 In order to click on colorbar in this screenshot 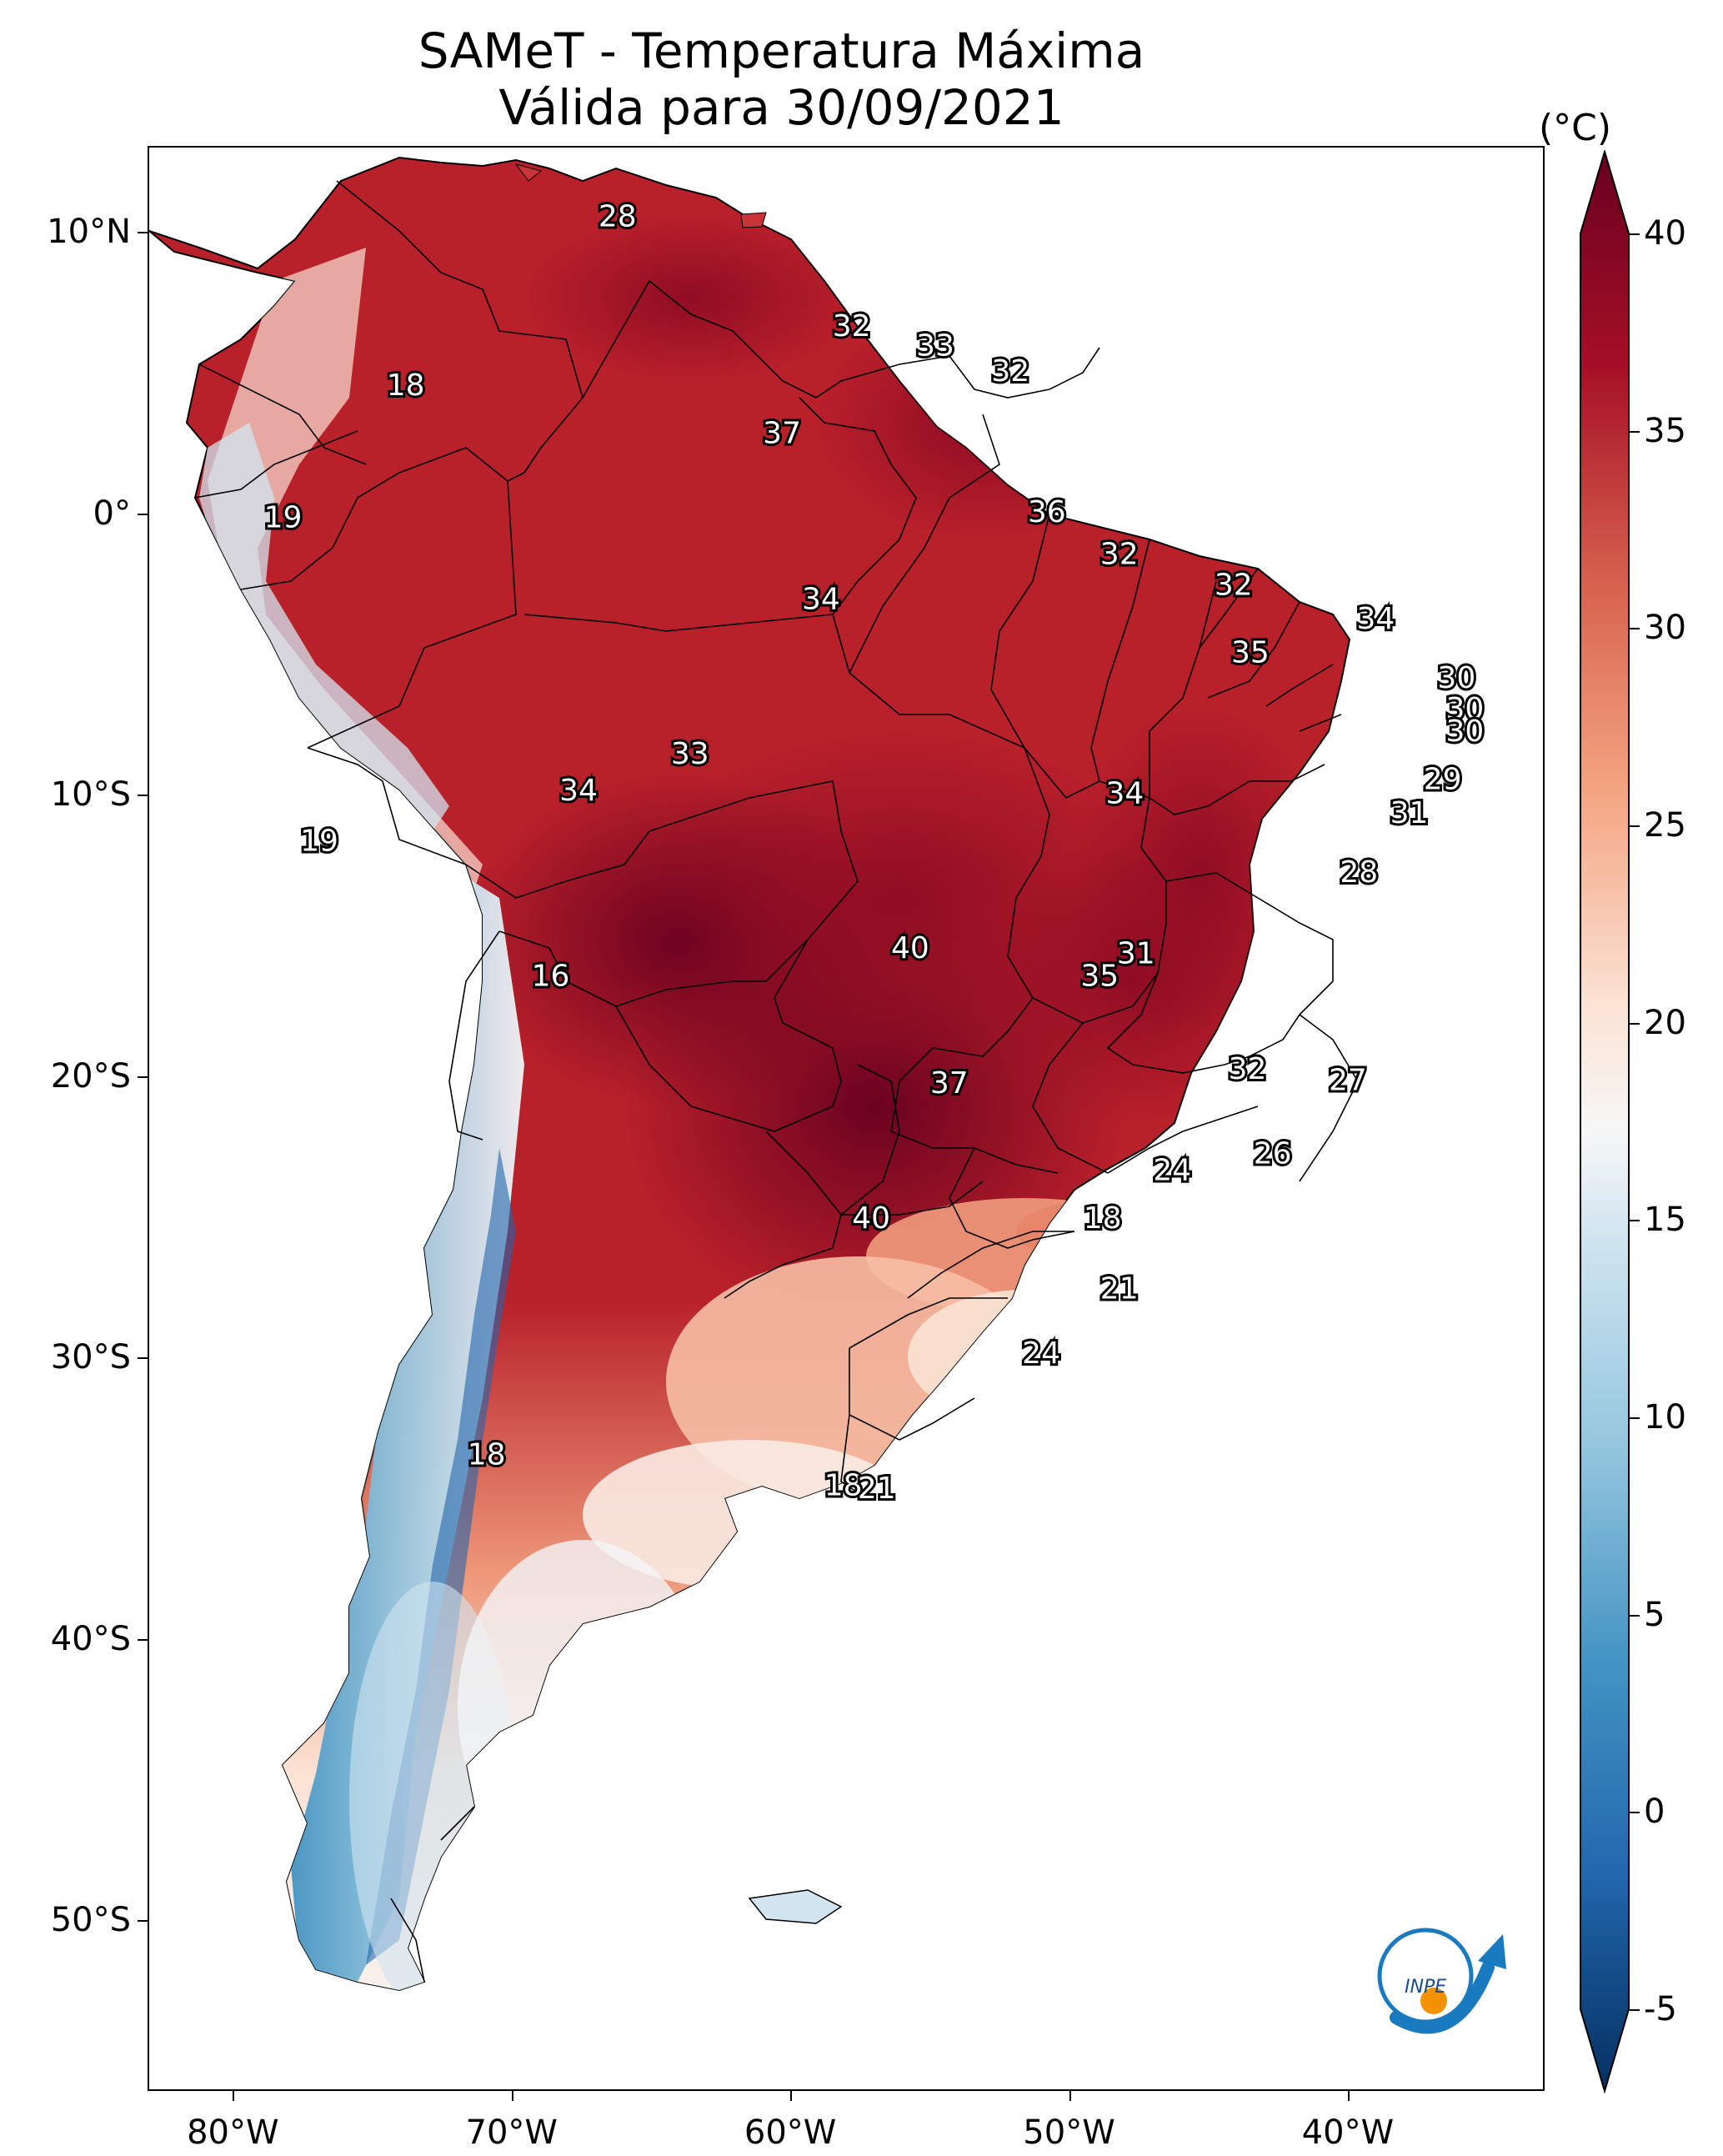, I will do `click(1605, 1122)`.